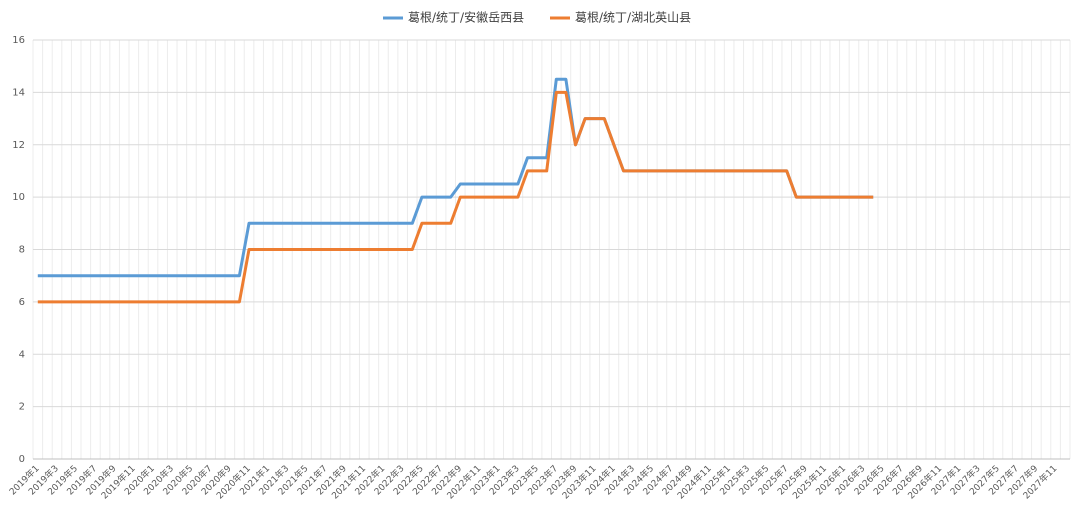 The height and width of the screenshot is (509, 1080). What do you see at coordinates (18, 40) in the screenshot?
I see `y-tick-label: 16` at bounding box center [18, 40].